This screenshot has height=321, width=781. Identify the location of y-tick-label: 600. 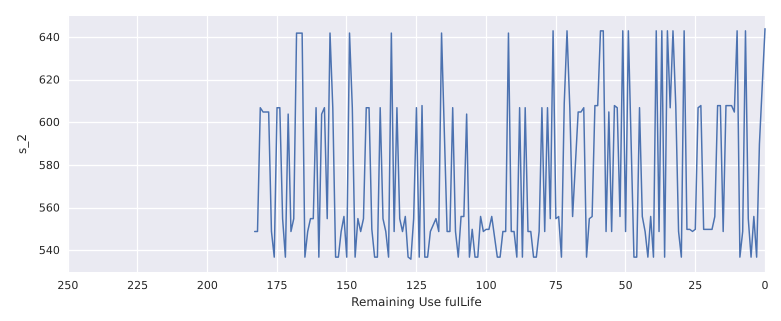
(49, 123).